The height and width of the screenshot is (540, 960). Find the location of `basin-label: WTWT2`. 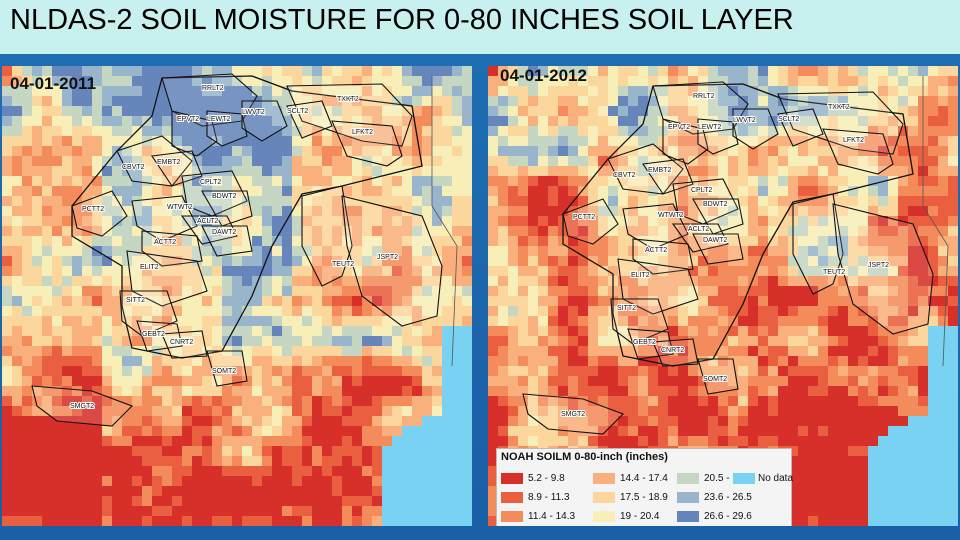

basin-label: WTWT2 is located at coordinates (671, 215).